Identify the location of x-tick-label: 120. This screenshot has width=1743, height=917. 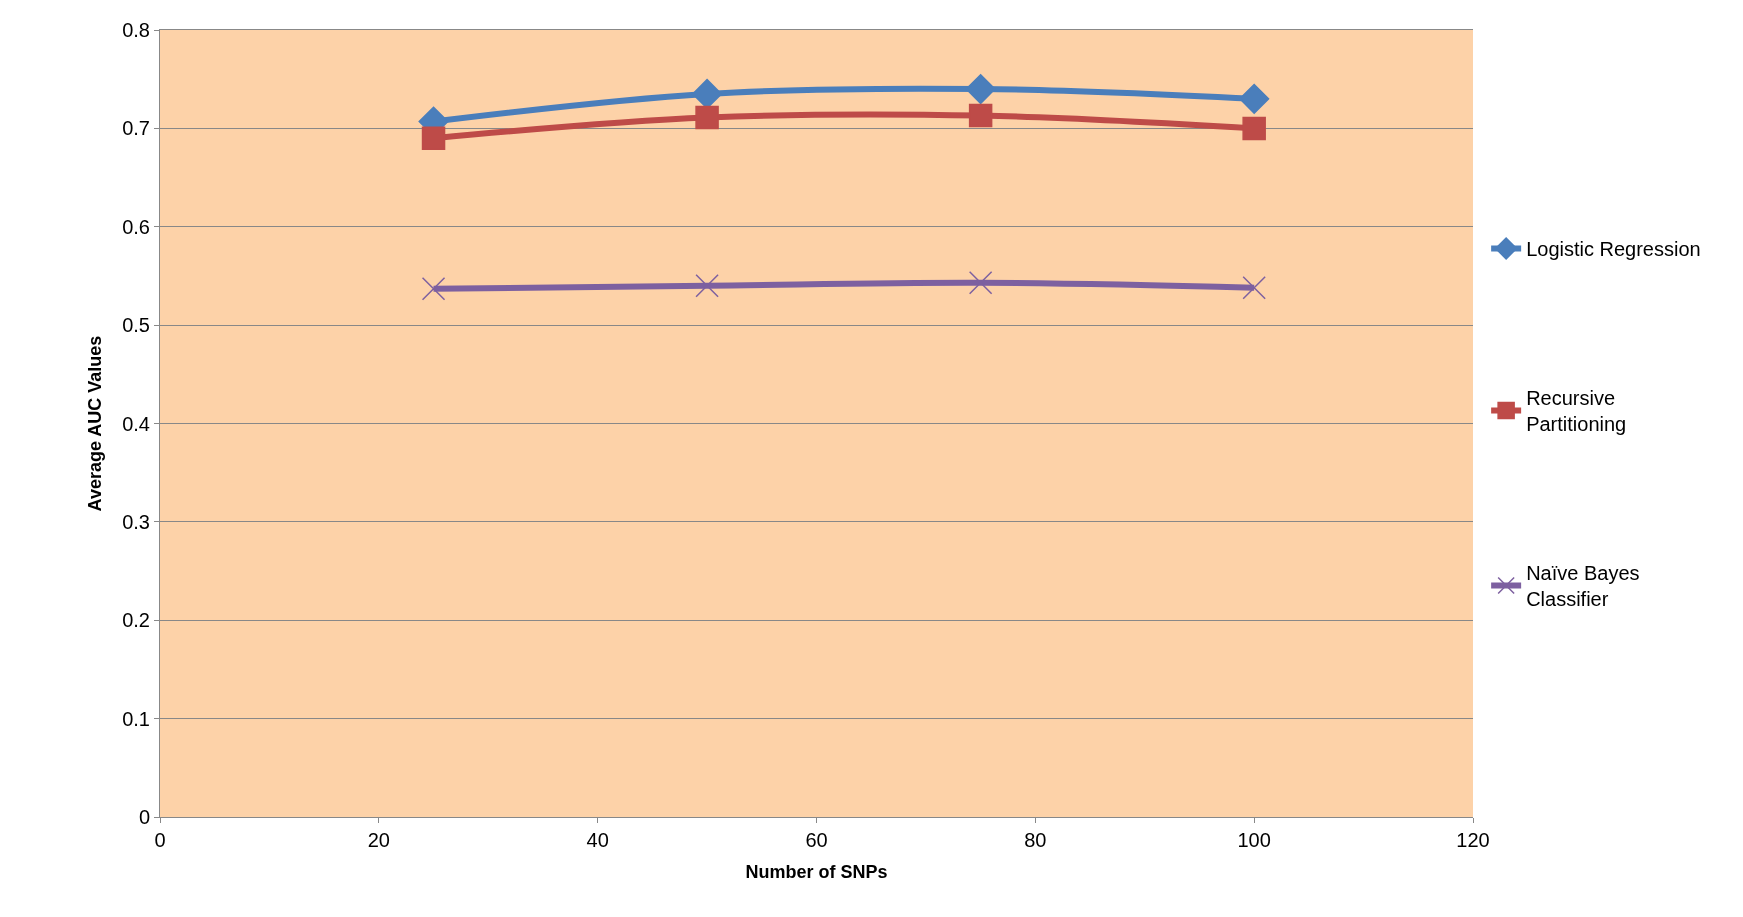
(1473, 840).